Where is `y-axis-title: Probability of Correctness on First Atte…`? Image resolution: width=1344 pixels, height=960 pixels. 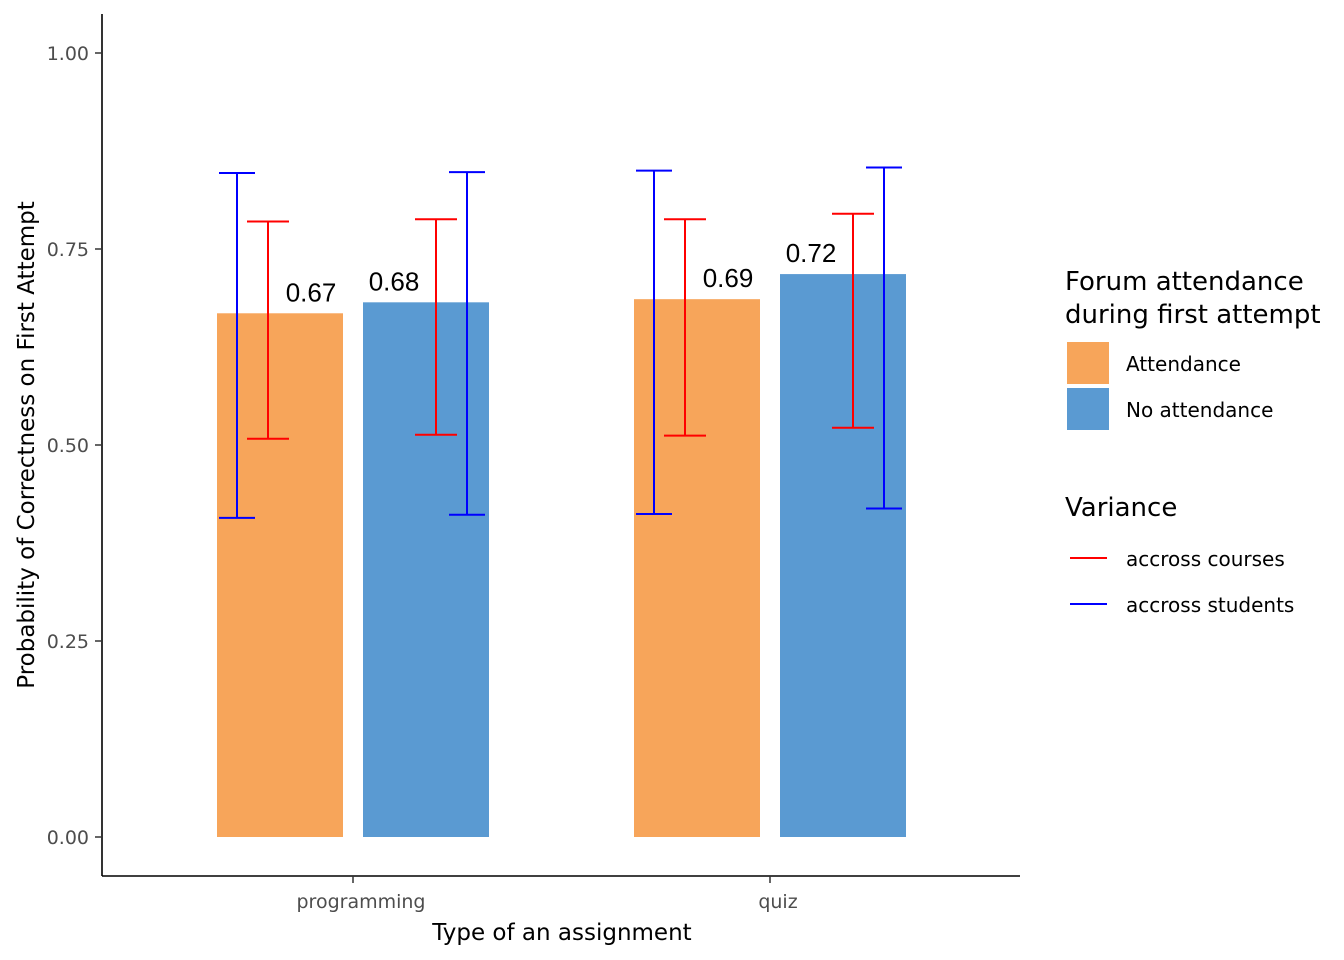
y-axis-title: Probability of Correctness on First Atte… is located at coordinates (27, 445).